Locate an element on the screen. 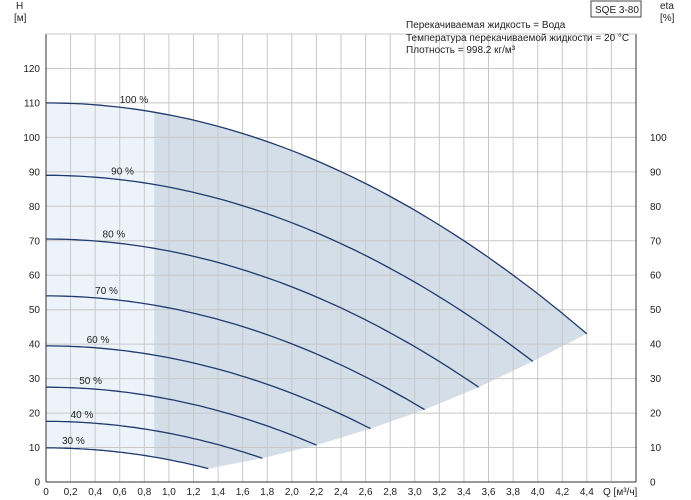 The image size is (691, 500). x-tick-label: 0,2 is located at coordinates (71, 492).